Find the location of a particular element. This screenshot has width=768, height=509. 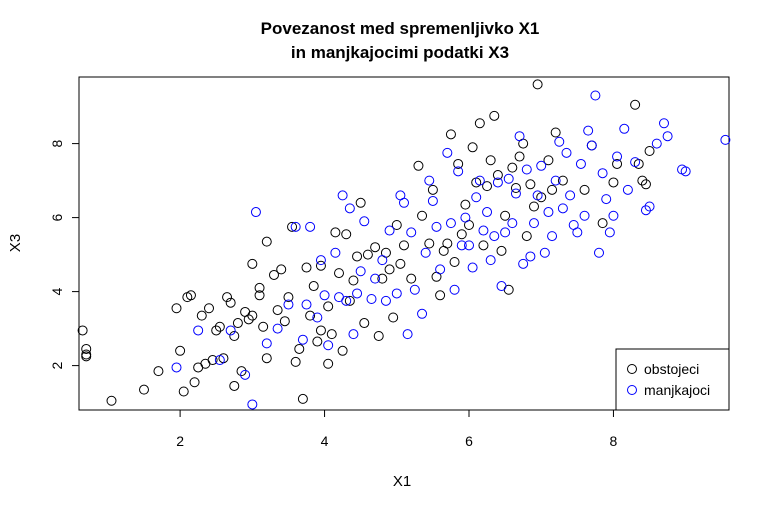

legend-label-obstojeci: obstojeci is located at coordinates (671, 369).